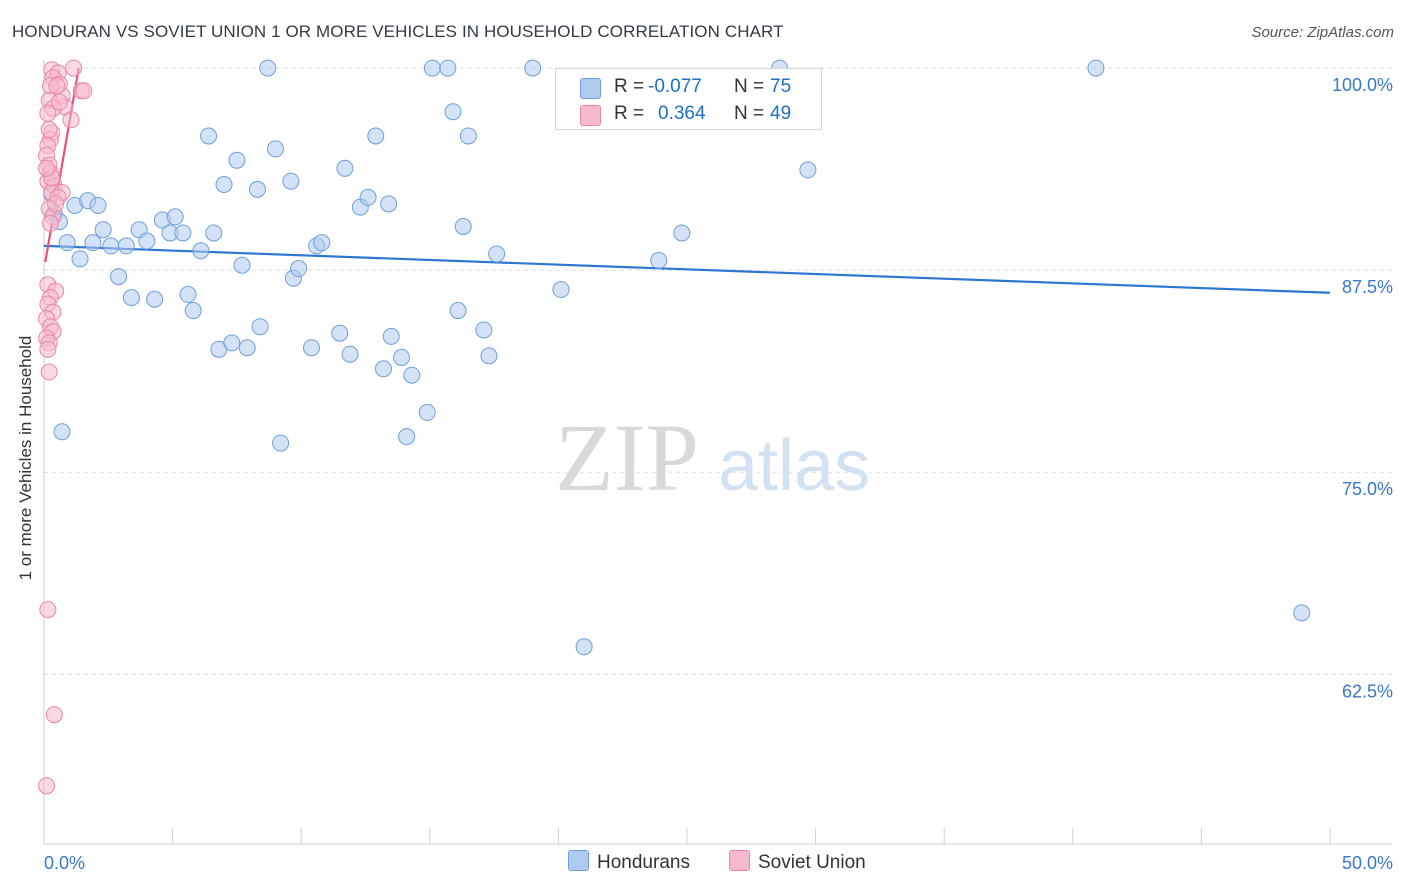  I want to click on source-label: Source: ZipAtlas.com, so click(1322, 32).